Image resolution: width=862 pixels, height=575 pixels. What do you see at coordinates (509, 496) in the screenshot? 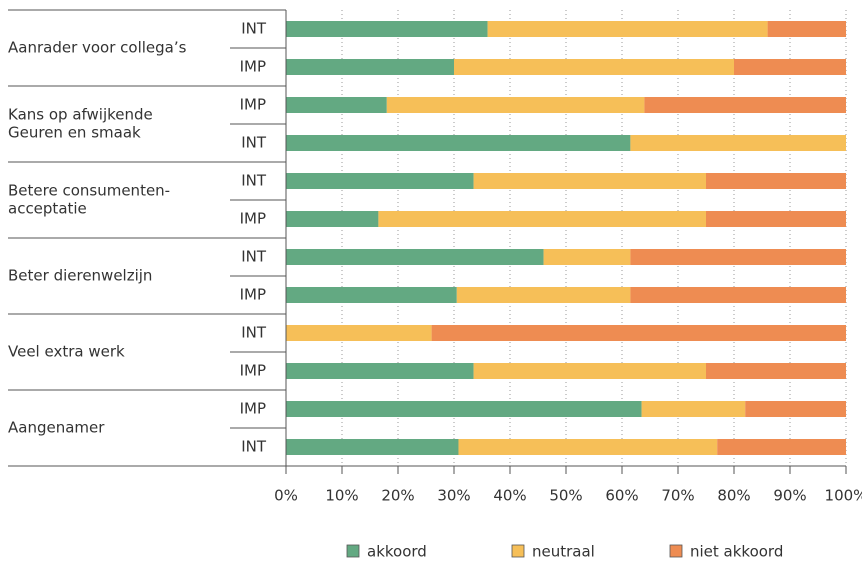
I see `x-tick-label: 40%` at bounding box center [509, 496].